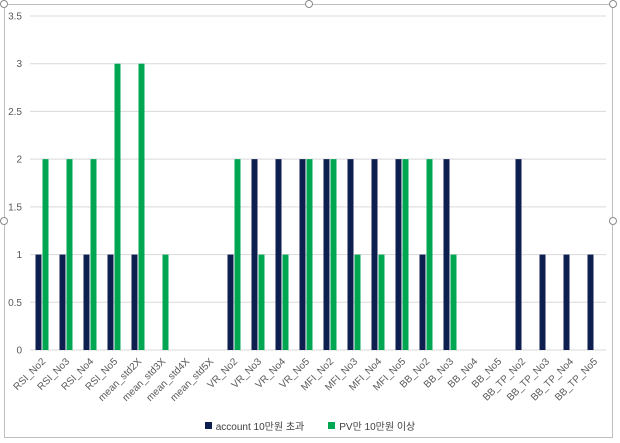 Image resolution: width=620 pixels, height=443 pixels. Describe the element at coordinates (19, 351) in the screenshot. I see `y-tick-label-0: 0` at that location.